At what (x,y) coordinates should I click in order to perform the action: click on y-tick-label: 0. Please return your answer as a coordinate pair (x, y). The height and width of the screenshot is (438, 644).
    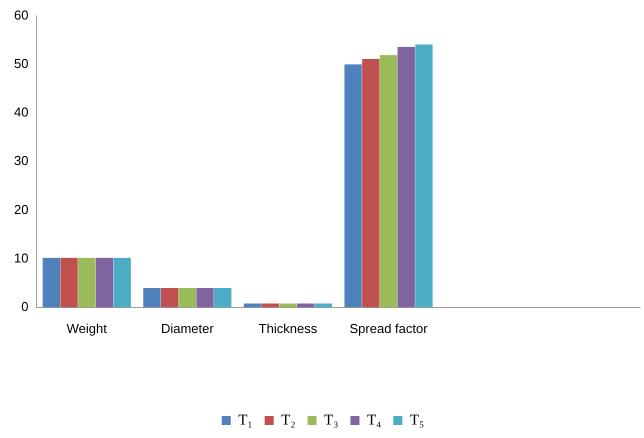
    Looking at the image, I should click on (24, 306).